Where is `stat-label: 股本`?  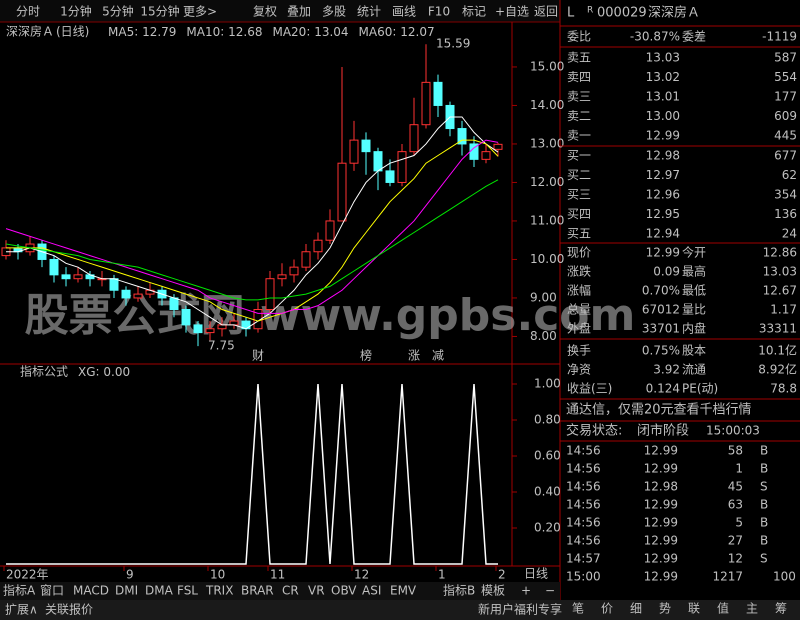 stat-label: 股本 is located at coordinates (694, 351).